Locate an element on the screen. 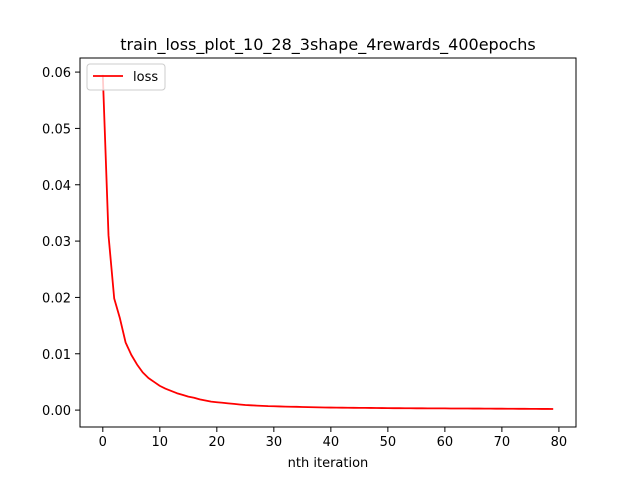 This screenshot has width=640, height=480. x-tick-label: 30 is located at coordinates (274, 442).